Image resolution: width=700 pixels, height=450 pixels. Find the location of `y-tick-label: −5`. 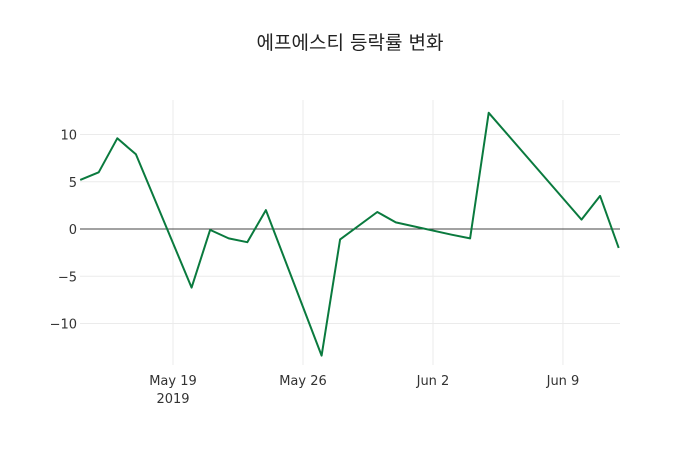

y-tick-label: −5 is located at coordinates (67, 277).